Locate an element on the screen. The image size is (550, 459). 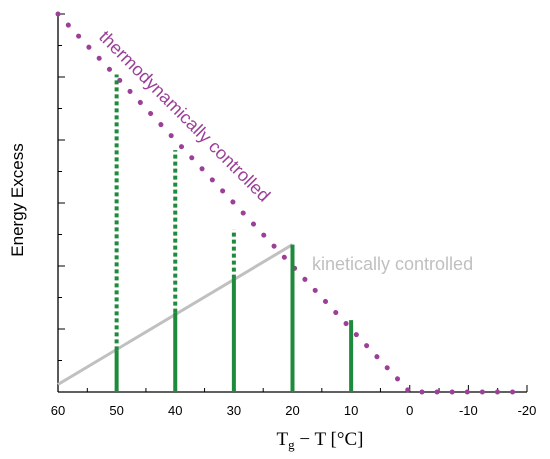
y-axis-label: Energy Excess is located at coordinates (17, 199).